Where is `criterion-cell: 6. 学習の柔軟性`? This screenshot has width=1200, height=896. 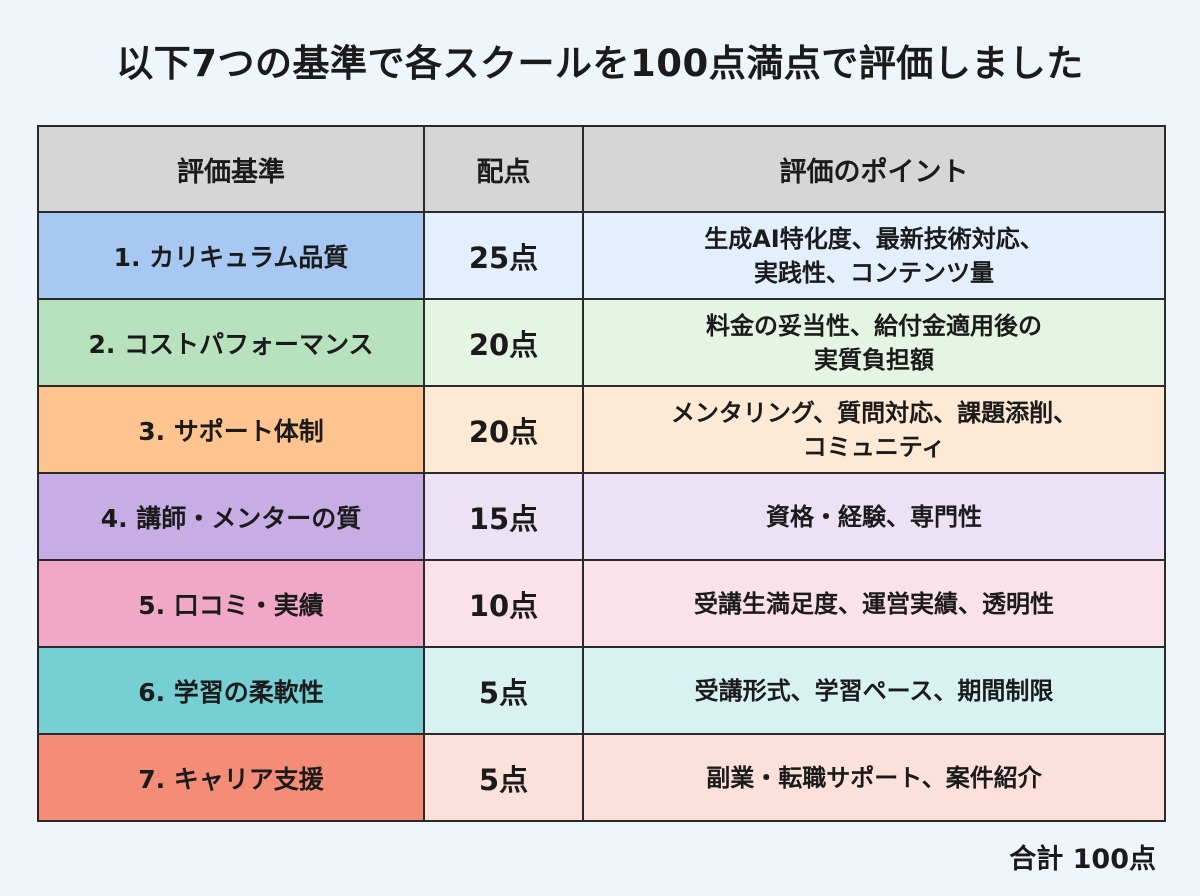
criterion-cell: 6. 学習の柔軟性 is located at coordinates (231, 690).